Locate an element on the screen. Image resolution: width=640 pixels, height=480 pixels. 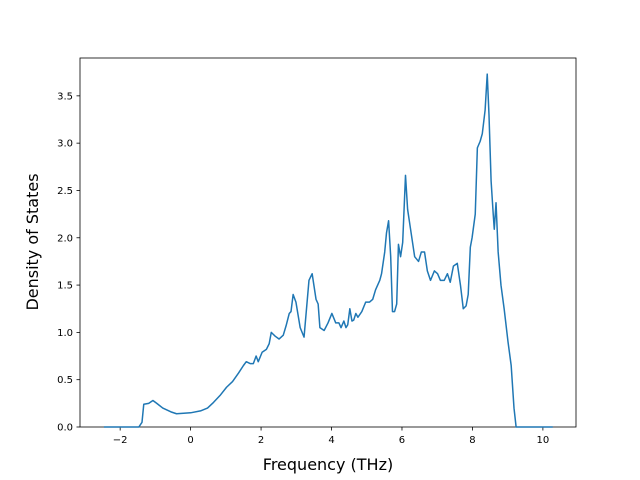
x-tick-label: 2 is located at coordinates (261, 440).